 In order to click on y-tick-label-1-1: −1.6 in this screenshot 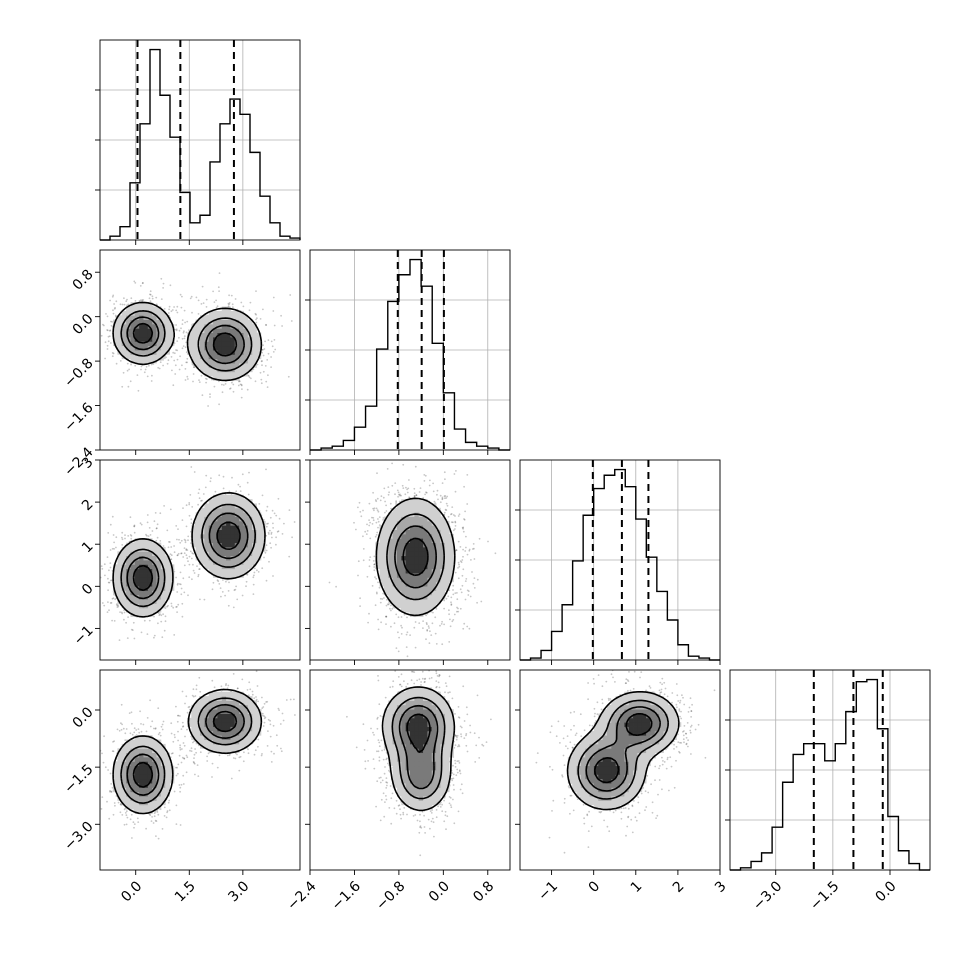, I will do `click(78, 417)`.